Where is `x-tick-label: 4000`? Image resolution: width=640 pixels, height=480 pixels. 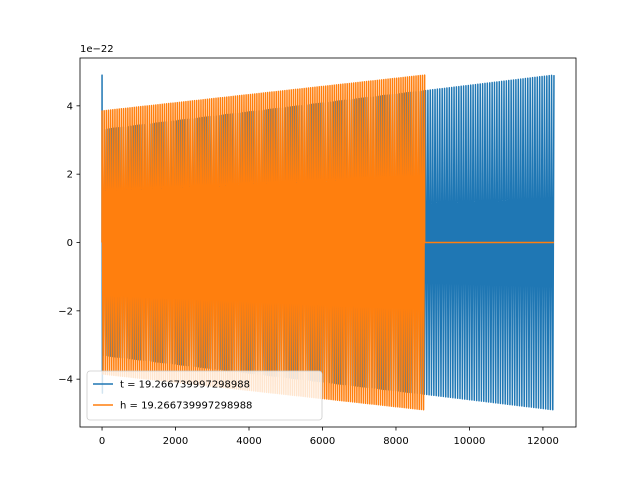
x-tick-label: 4000 is located at coordinates (248, 441).